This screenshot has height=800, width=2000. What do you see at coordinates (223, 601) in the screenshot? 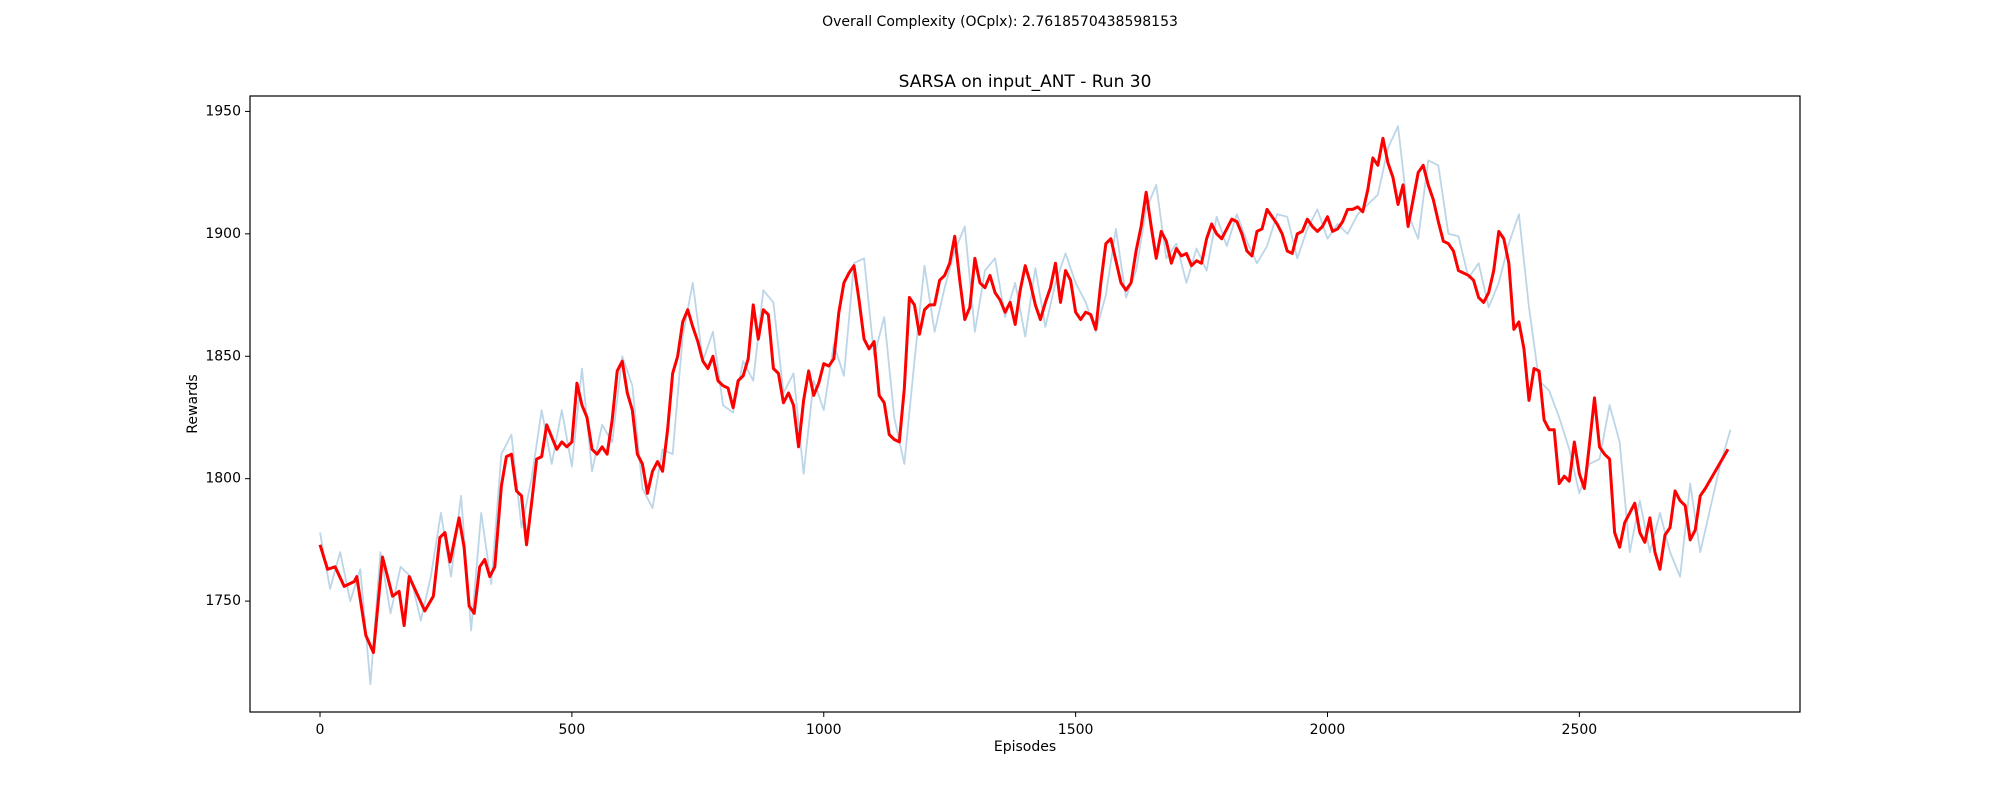
I see `y-tick-label: 1750` at bounding box center [223, 601].